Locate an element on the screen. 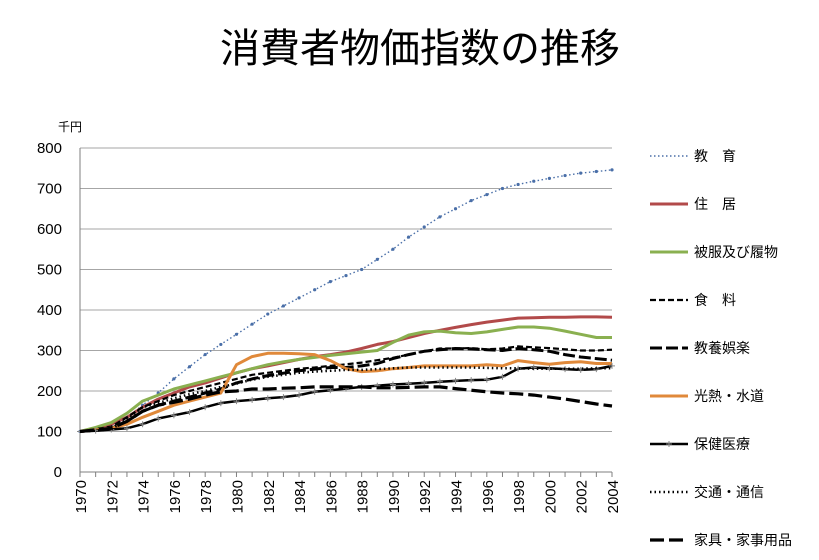 The width and height of the screenshot is (819, 560). x-tick-label: 1990 is located at coordinates (394, 496).